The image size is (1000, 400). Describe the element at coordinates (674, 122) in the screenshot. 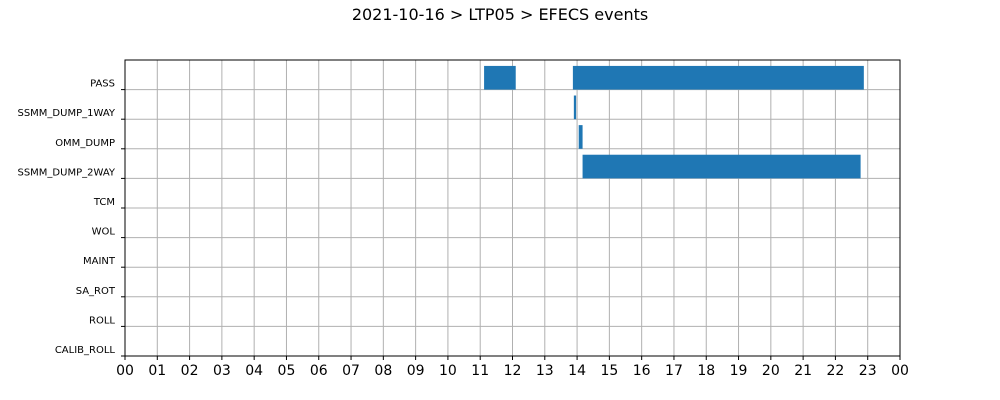

I see `event-bars` at that location.